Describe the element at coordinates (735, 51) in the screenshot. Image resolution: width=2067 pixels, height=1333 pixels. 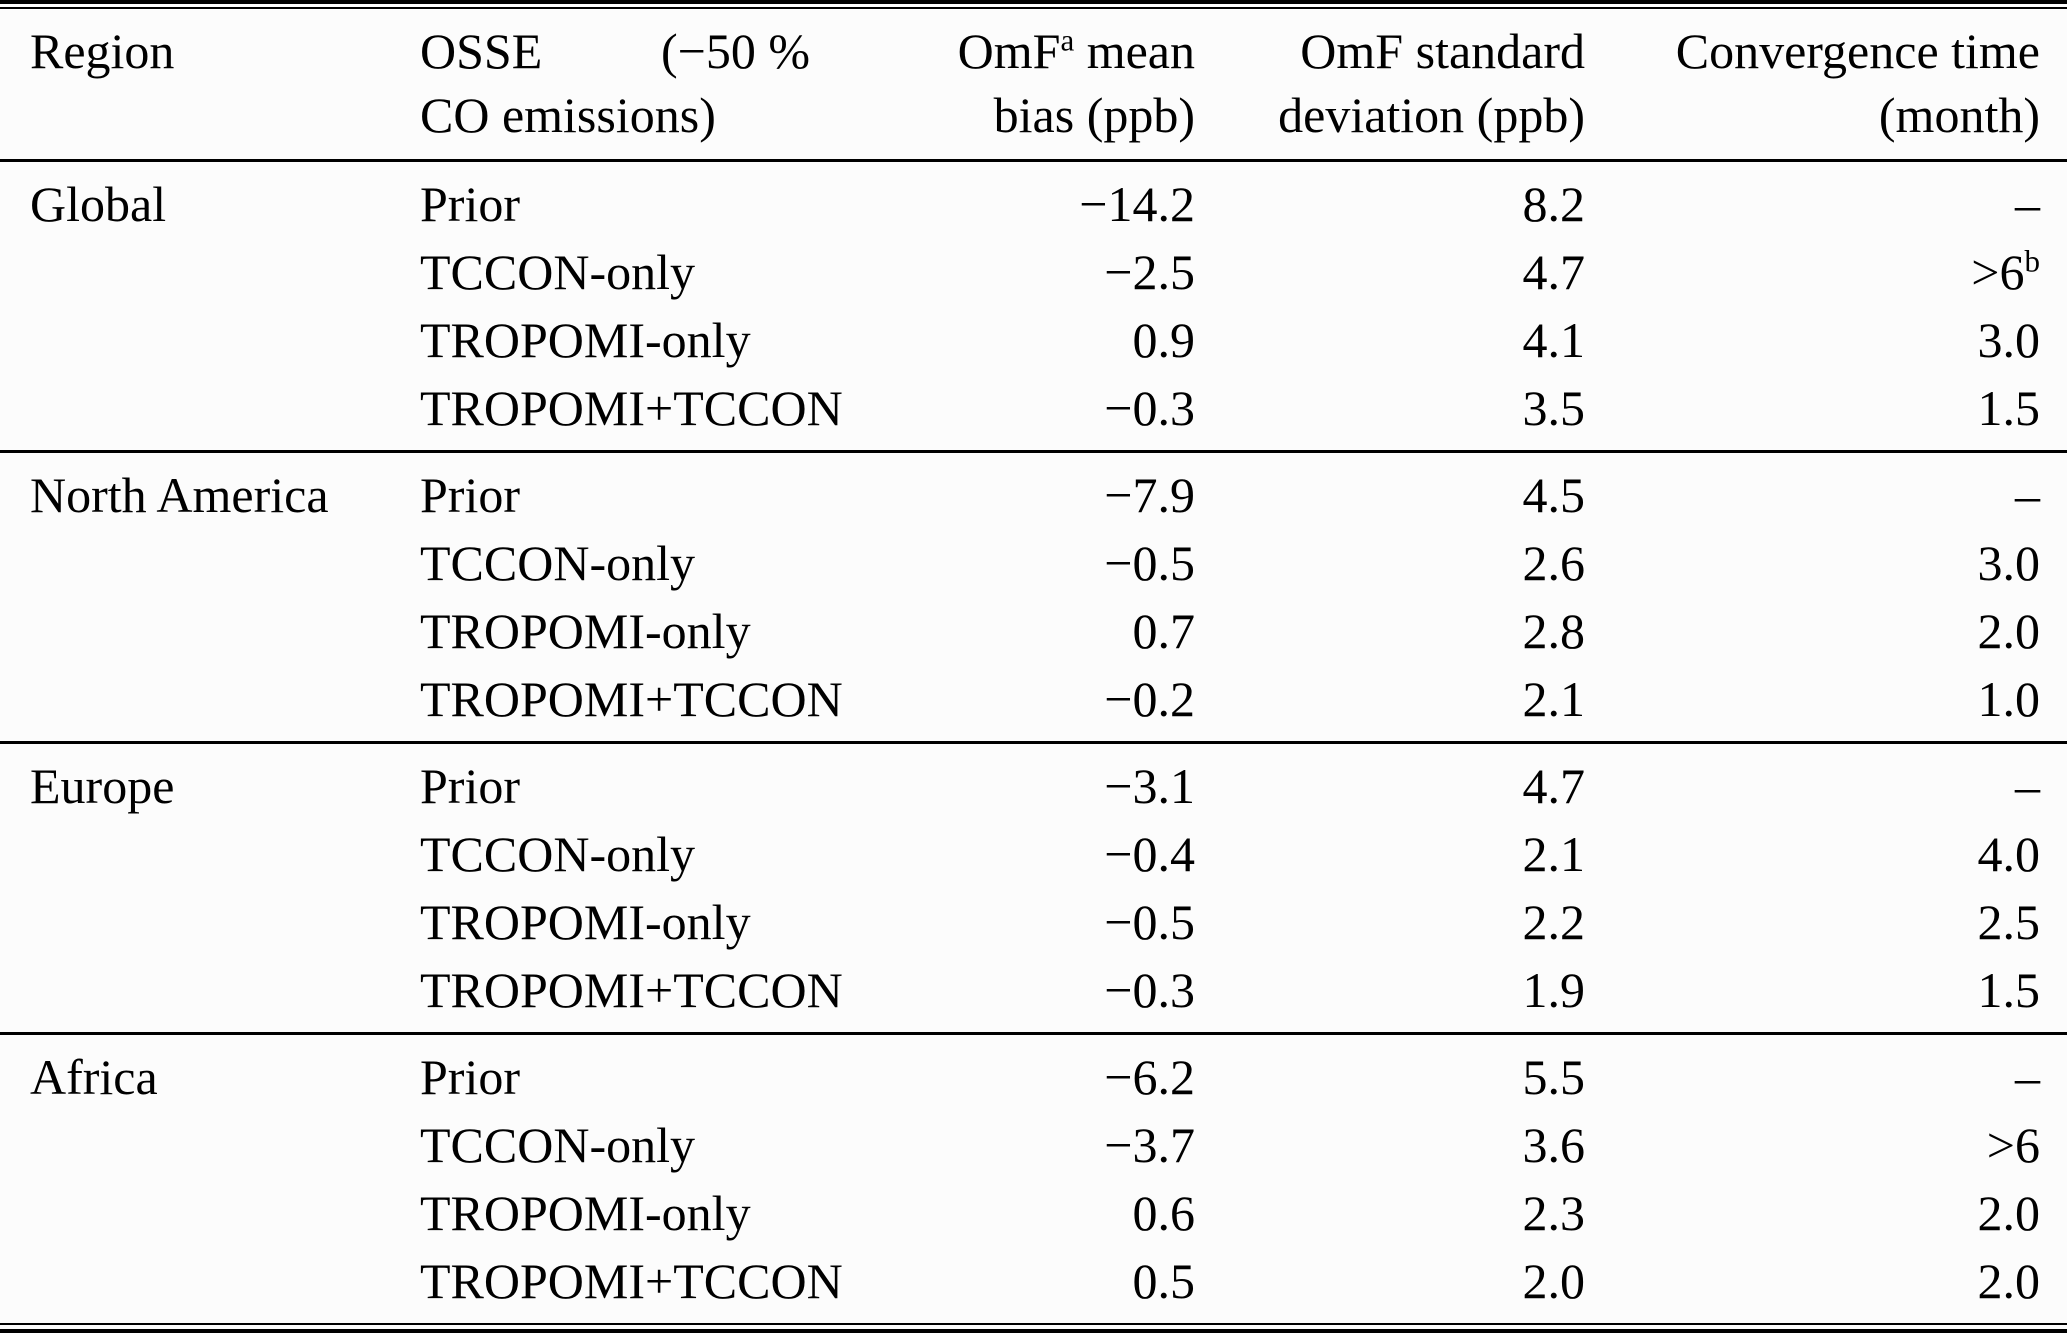
I see `osse-header-pct: (−50 %` at that location.